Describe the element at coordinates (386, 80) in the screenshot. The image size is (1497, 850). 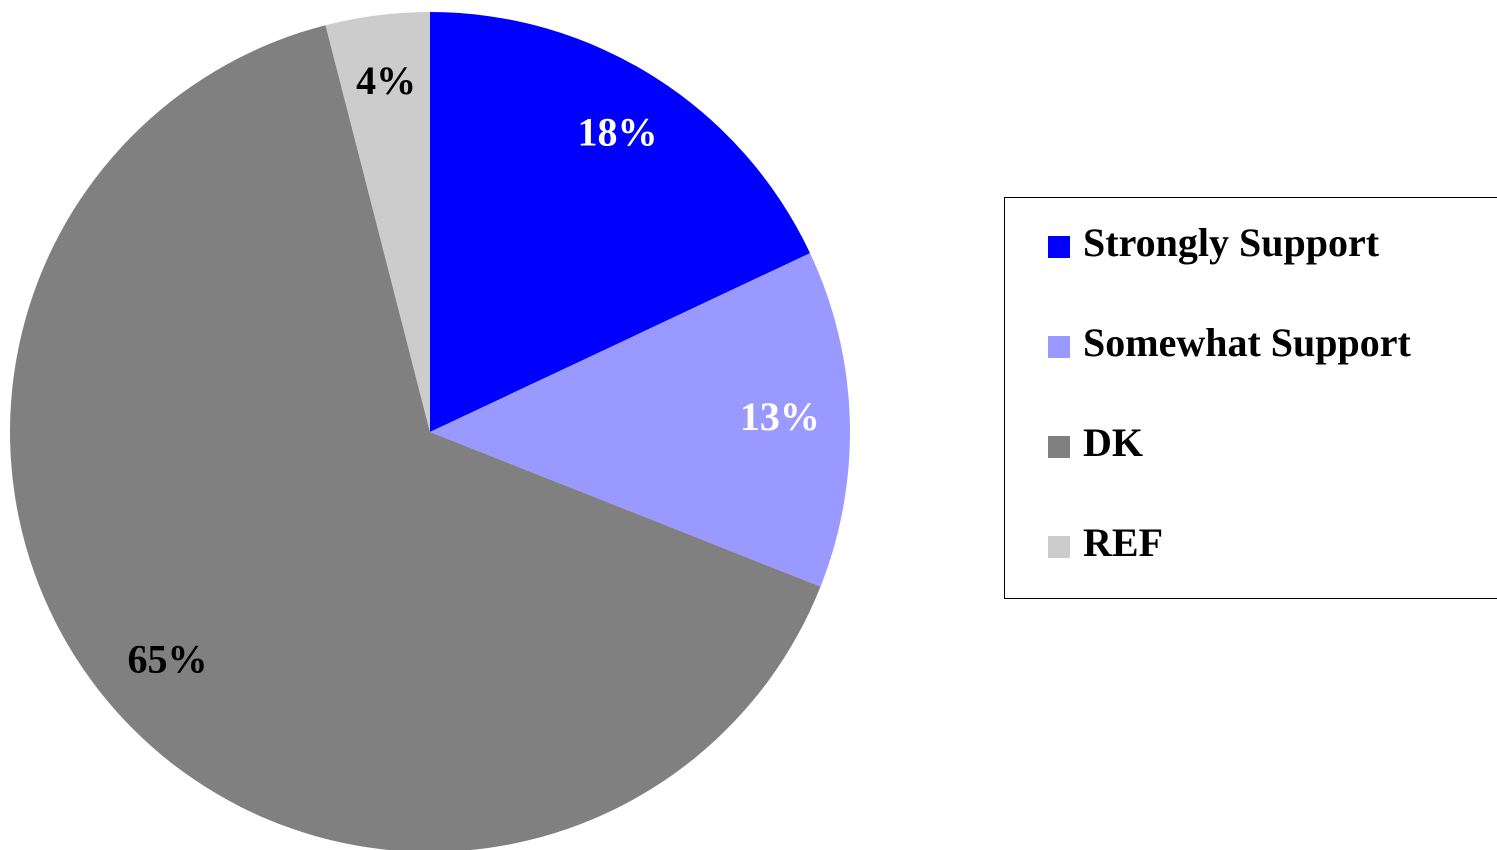
I see `data-label: 4%` at that location.